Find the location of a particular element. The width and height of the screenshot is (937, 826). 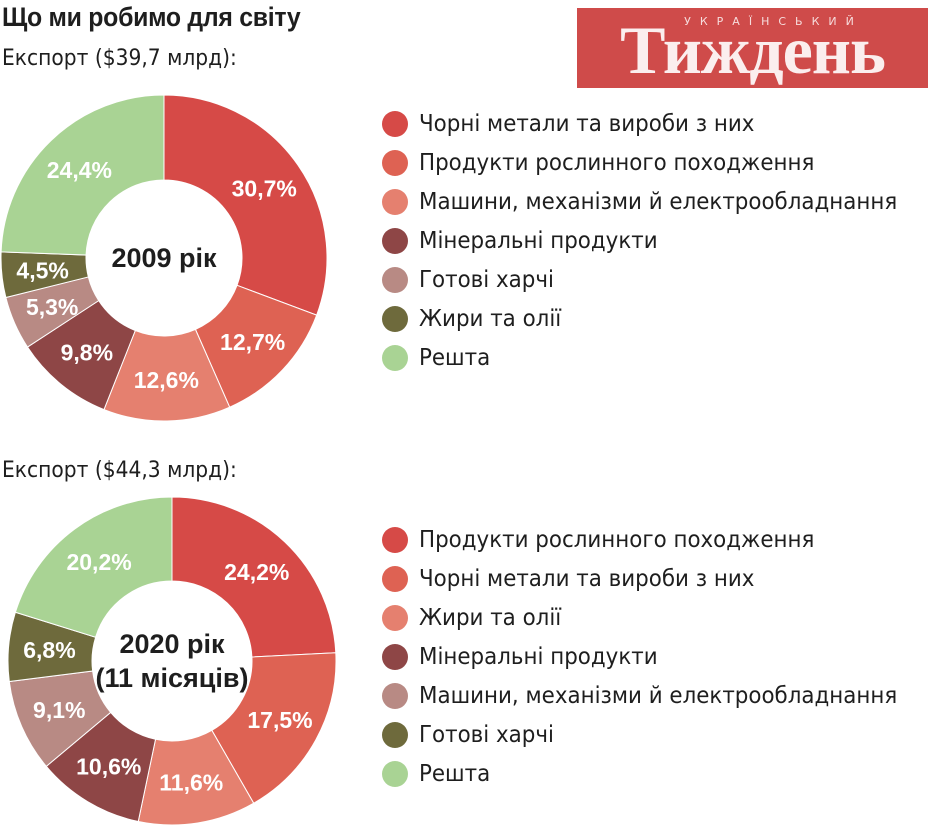

slice-value-label: 9,8% is located at coordinates (87, 352).